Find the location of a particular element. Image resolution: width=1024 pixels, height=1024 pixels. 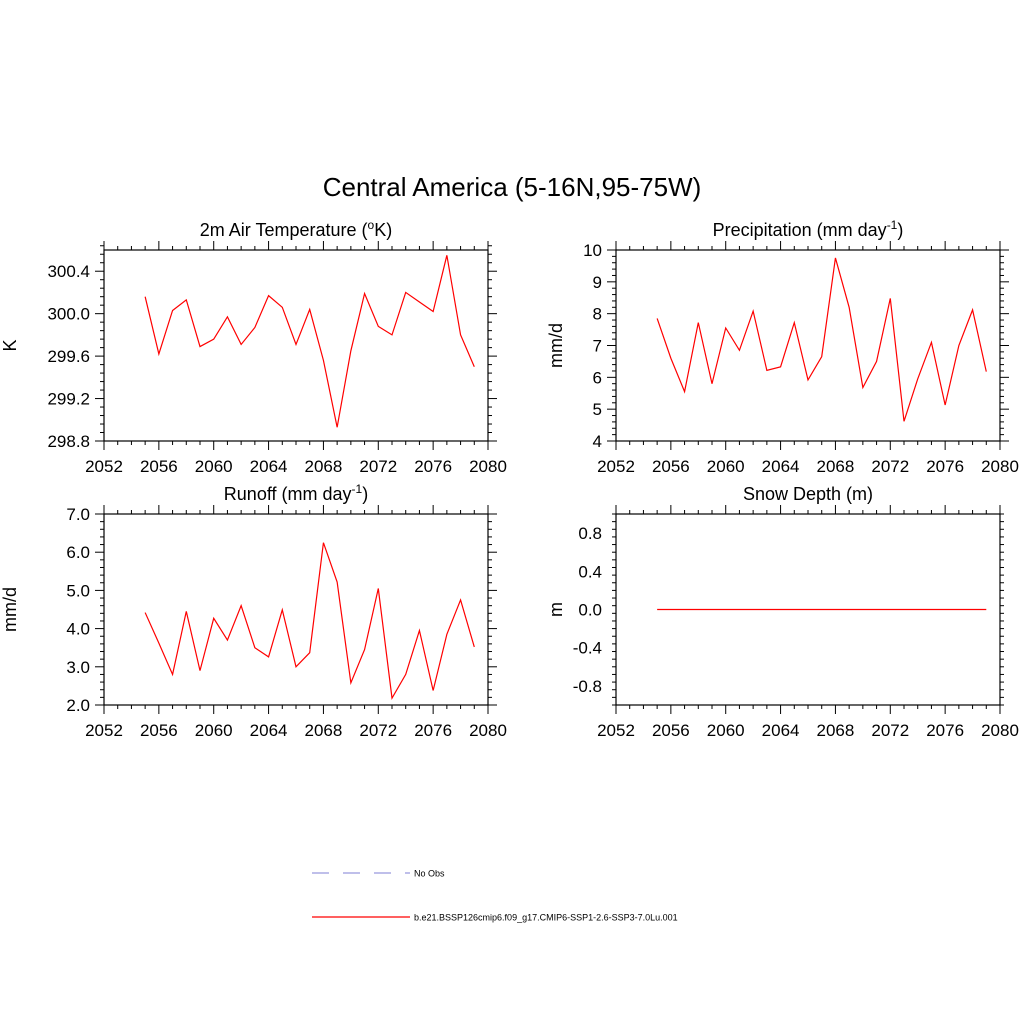

air-temperature-y-tick-label: 300.4 is located at coordinates (68, 271).